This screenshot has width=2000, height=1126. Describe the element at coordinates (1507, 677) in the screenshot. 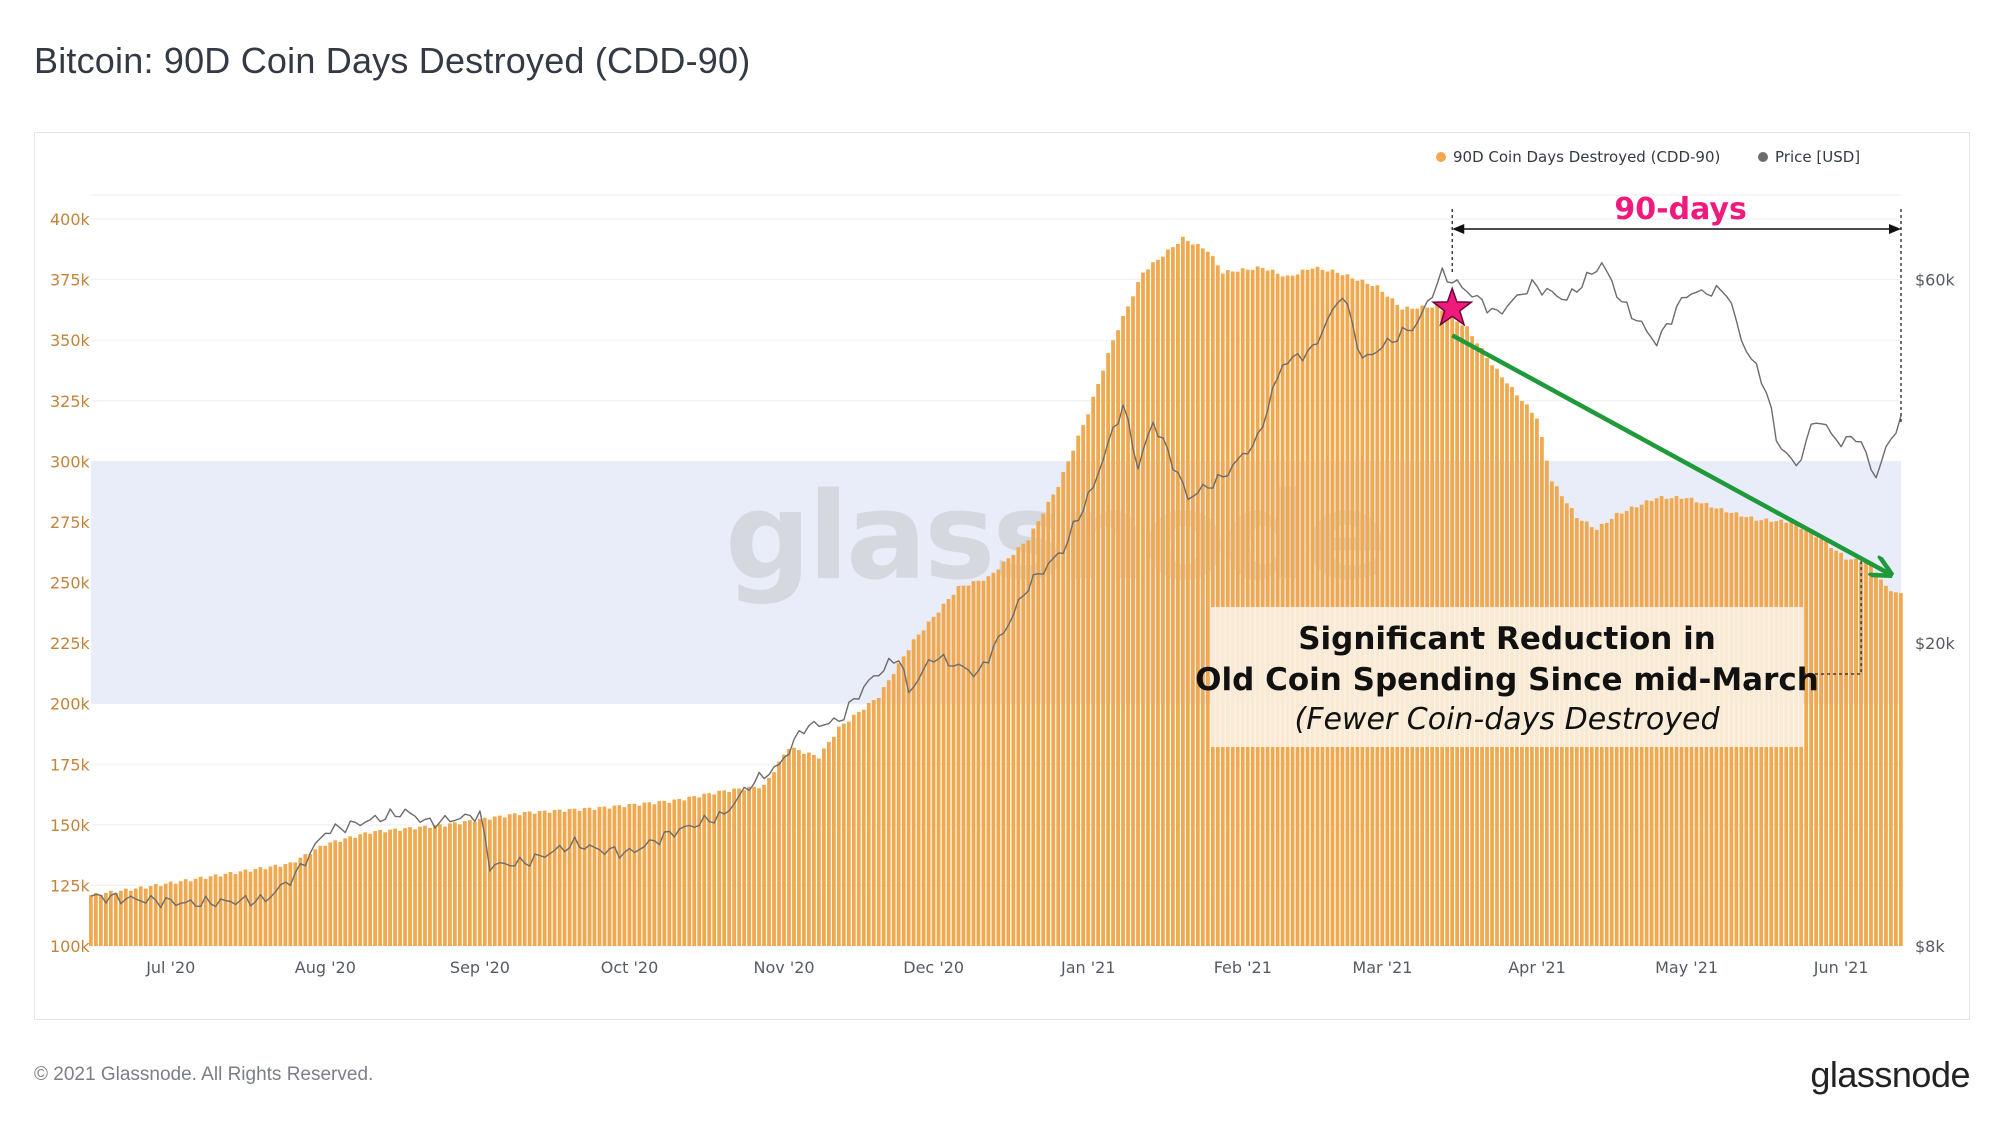

I see `note-box` at that location.